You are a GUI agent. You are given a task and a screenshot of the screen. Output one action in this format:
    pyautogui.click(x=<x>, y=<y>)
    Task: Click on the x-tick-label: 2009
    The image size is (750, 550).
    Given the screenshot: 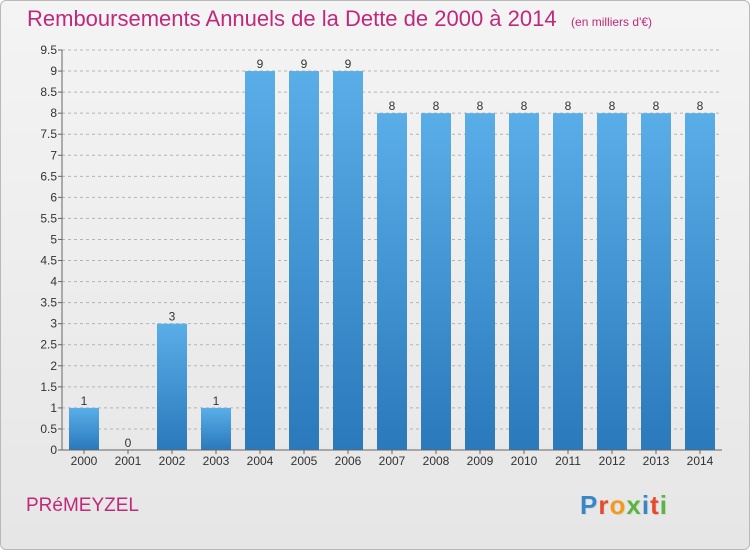 What is the action you would take?
    pyautogui.click(x=480, y=461)
    